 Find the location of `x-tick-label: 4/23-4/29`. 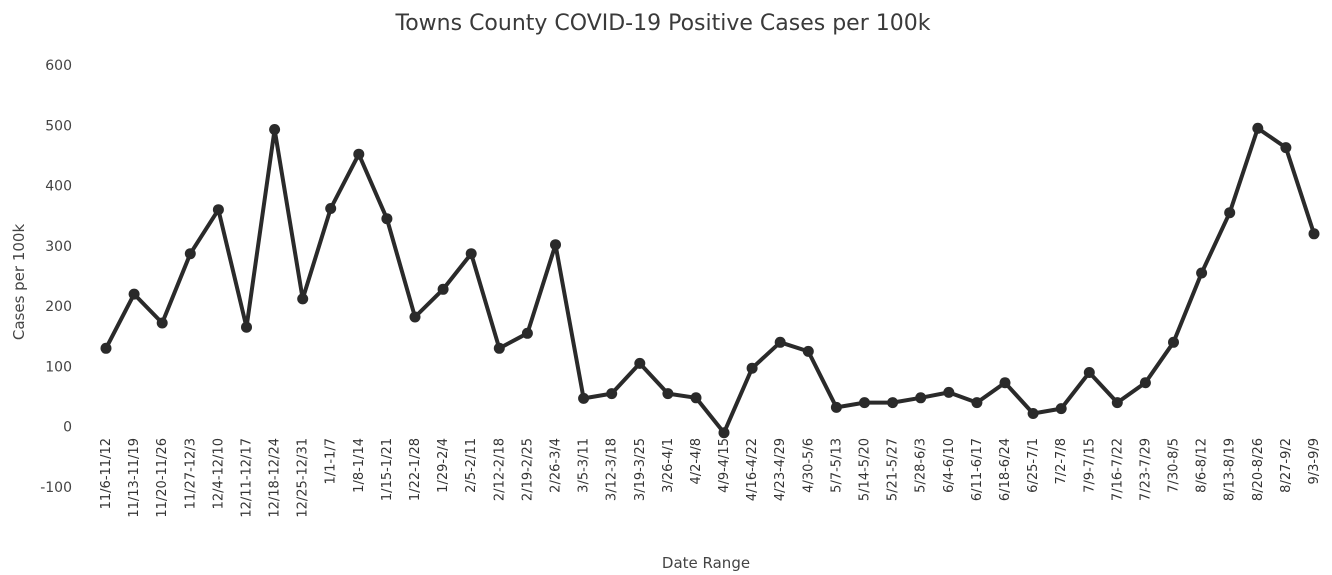

x-tick-label: 4/23-4/29 is located at coordinates (780, 469).